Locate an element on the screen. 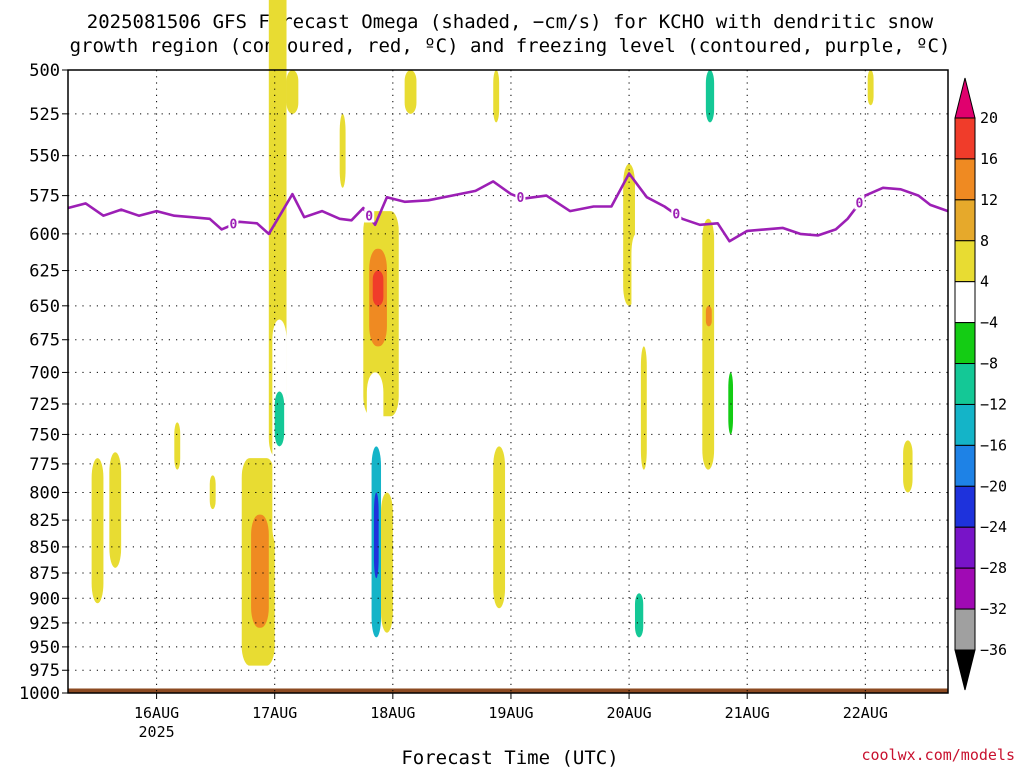  colorbar-tick-label: −20 is located at coordinates (993, 486).